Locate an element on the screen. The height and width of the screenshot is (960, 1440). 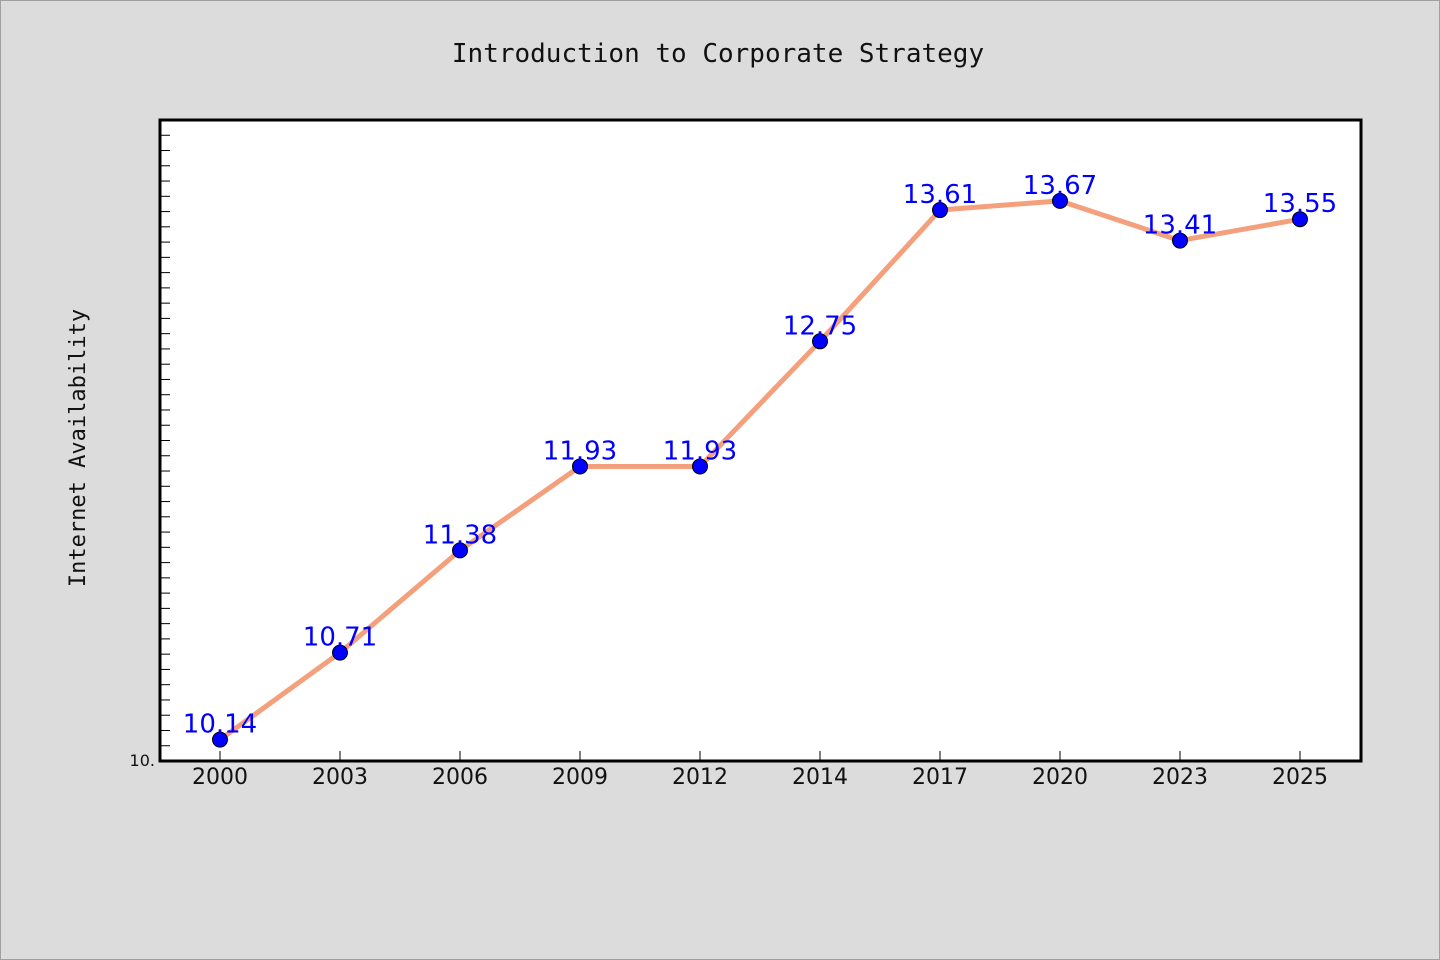
x-tick-label: 2025 is located at coordinates (1300, 777).